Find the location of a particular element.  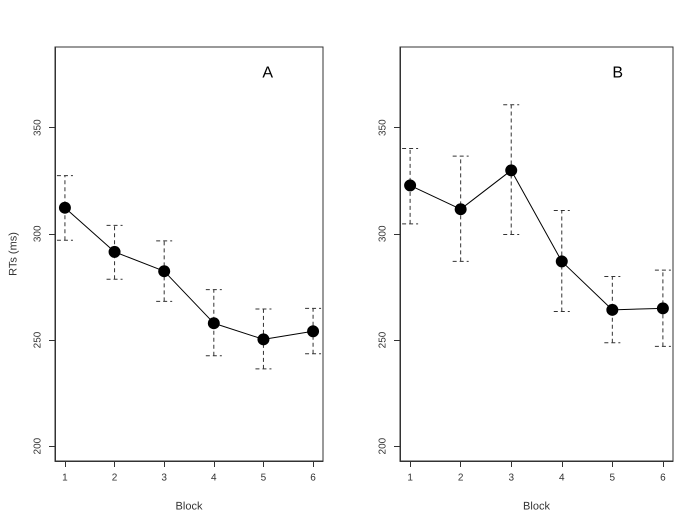

y-axis-title: RTs (ms) is located at coordinates (14, 254).